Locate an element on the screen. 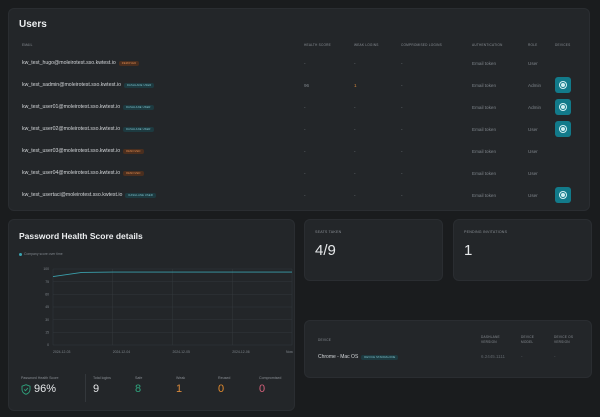  legend-label: Company score over time is located at coordinates (43, 254).